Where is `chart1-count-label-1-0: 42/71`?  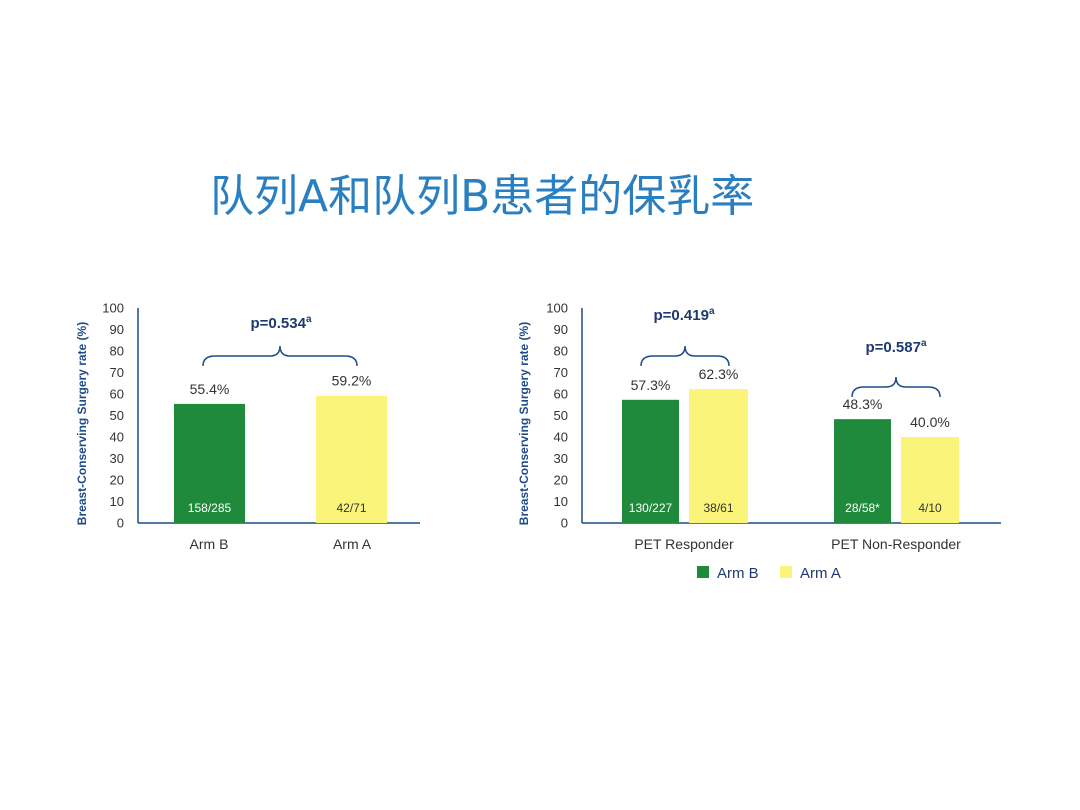
chart1-count-label-1-0: 42/71 is located at coordinates (351, 508).